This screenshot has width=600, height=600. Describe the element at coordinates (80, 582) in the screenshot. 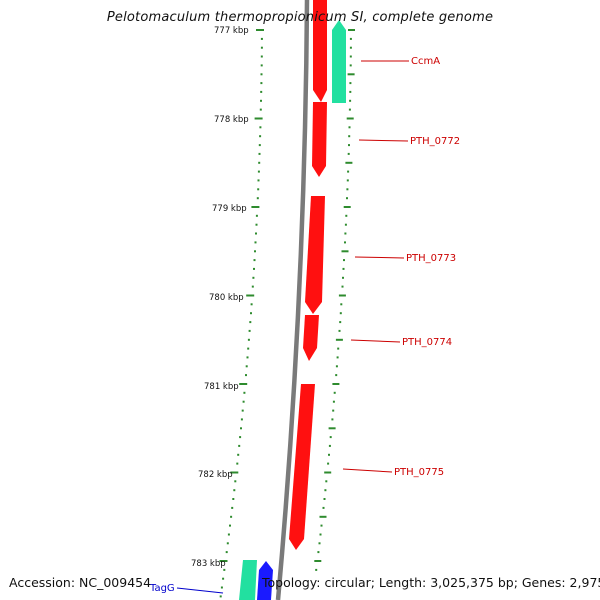

I see `accession-text: Accession: NC_009454` at that location.